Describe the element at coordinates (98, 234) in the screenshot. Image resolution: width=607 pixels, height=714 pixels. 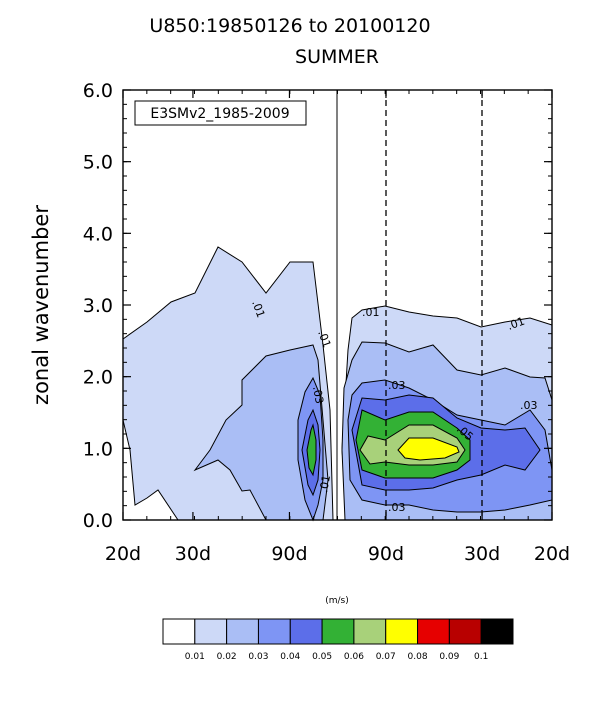
I see `y-tick-label: 4.0` at that location.